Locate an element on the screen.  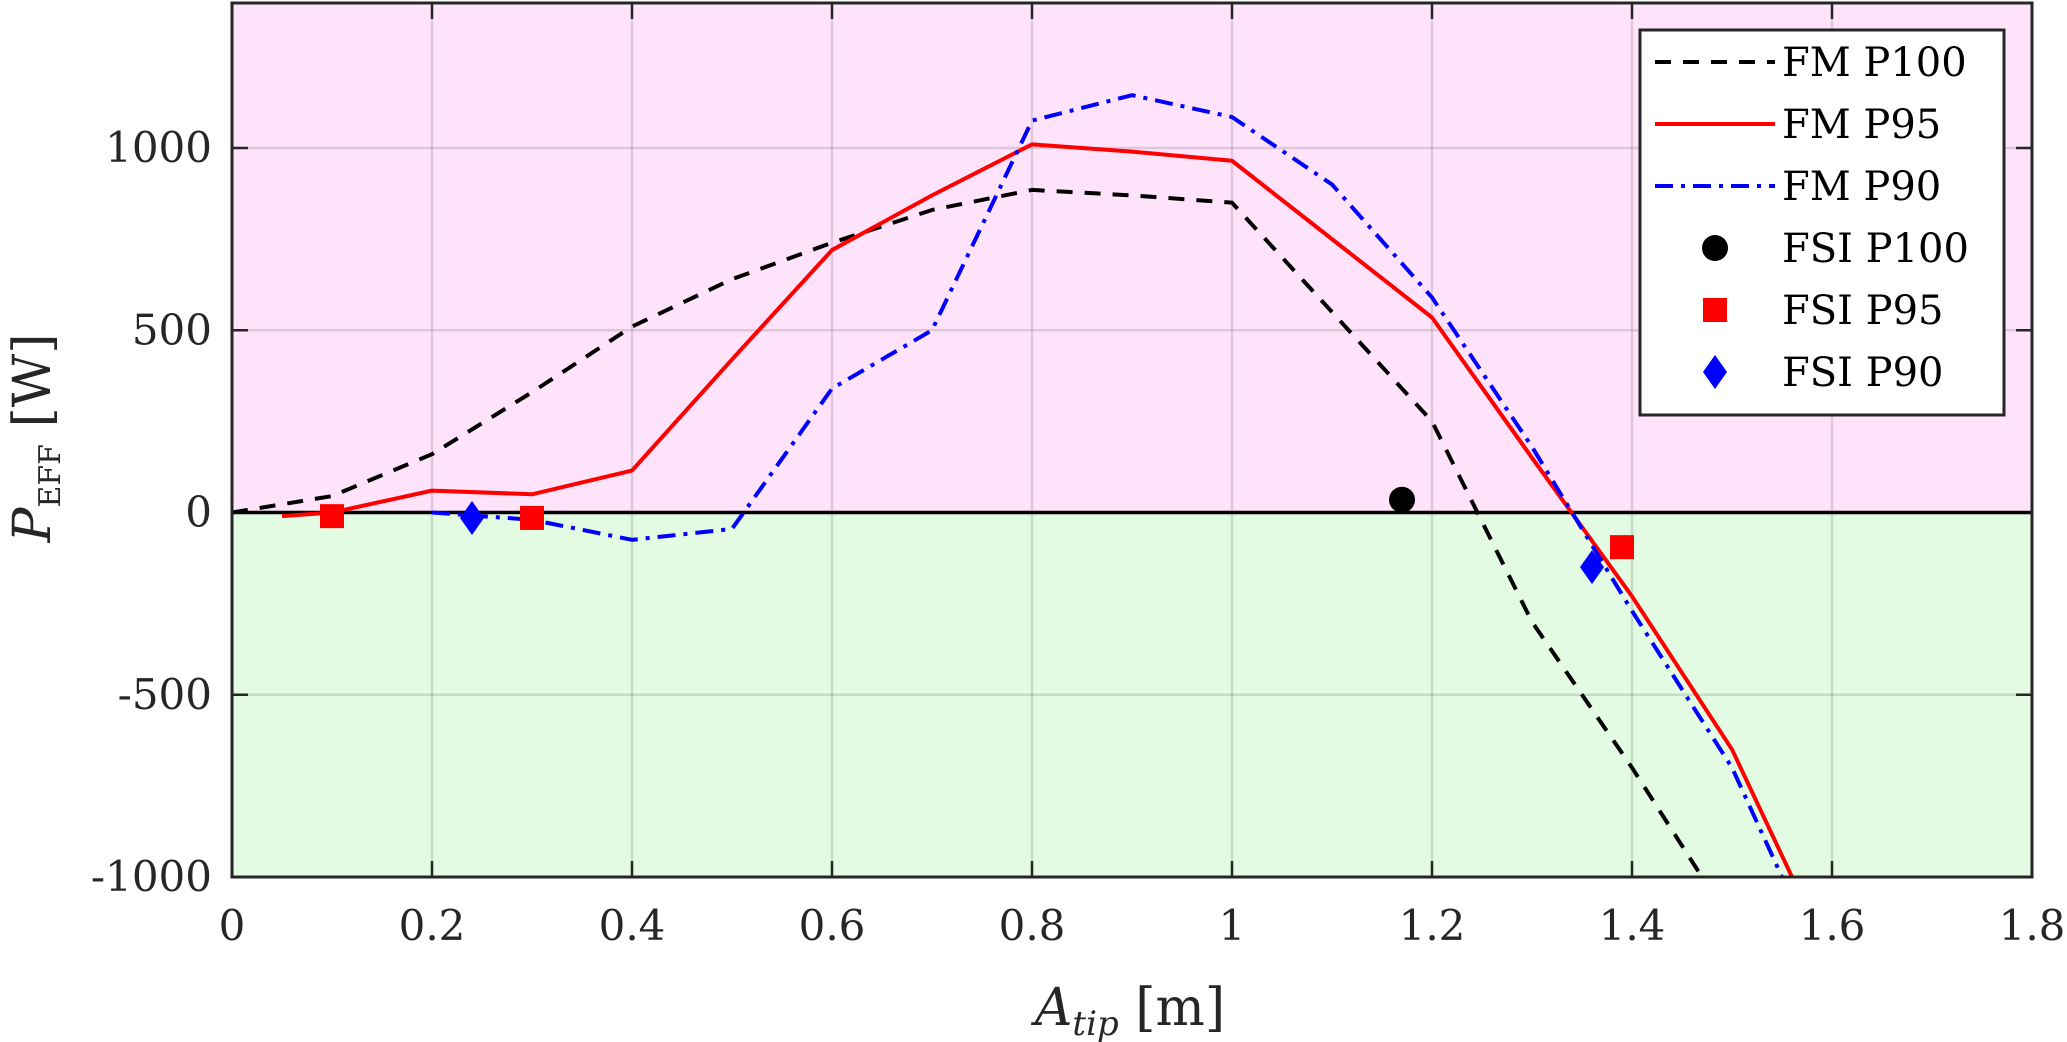
y-axis-label-sub: EFF is located at coordinates (50, 476).